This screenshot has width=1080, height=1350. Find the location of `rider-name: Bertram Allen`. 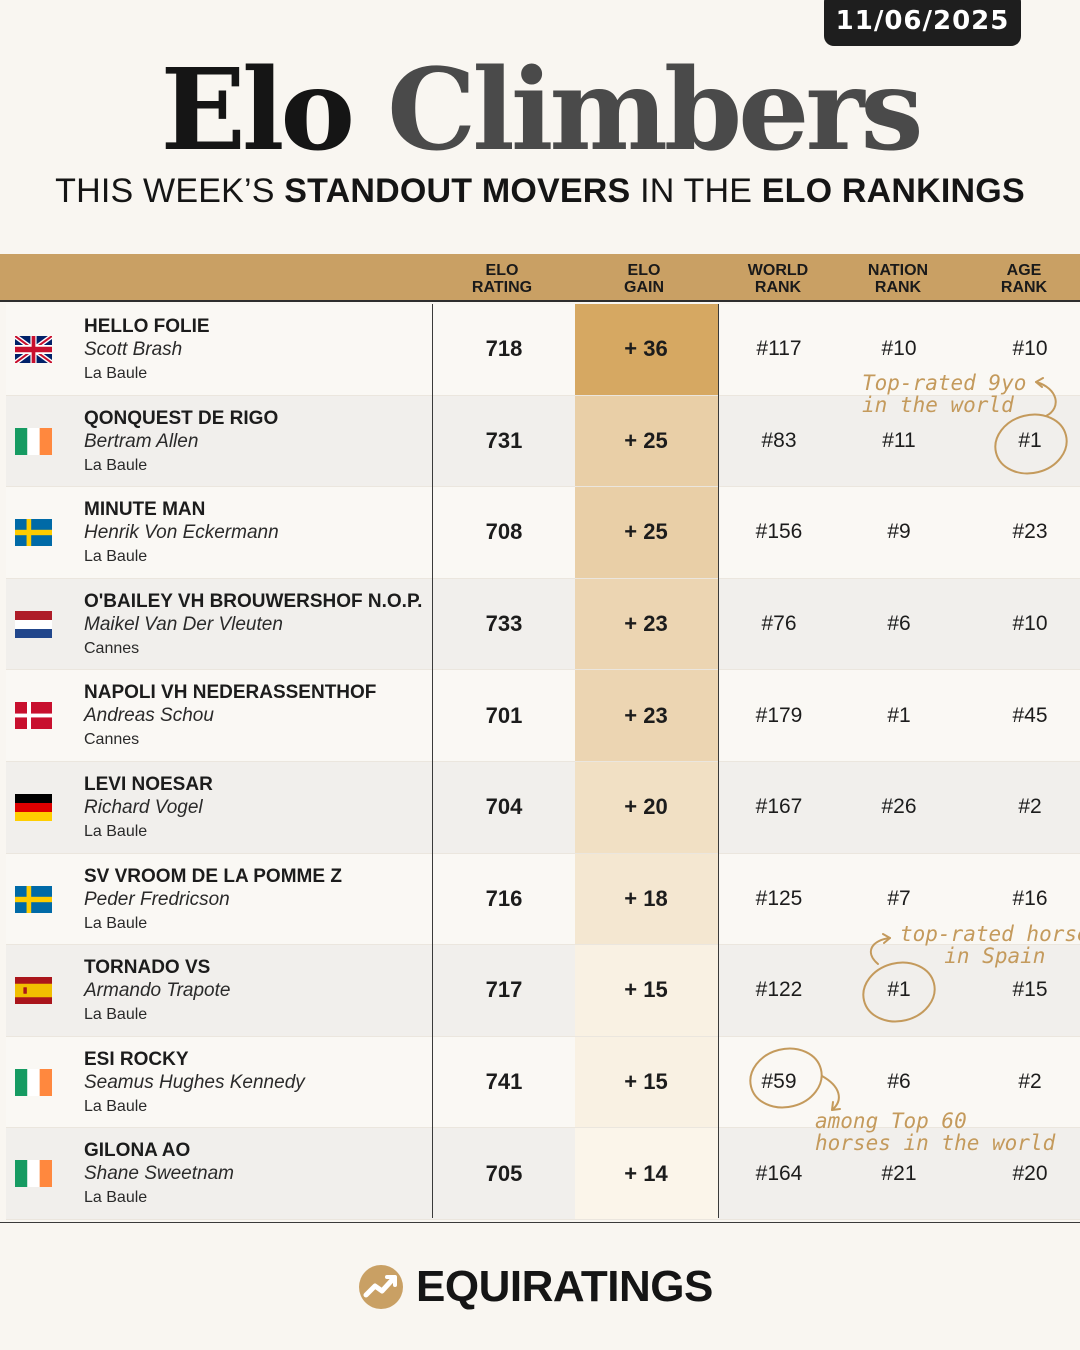

rider-name: Bertram Allen is located at coordinates (141, 441).